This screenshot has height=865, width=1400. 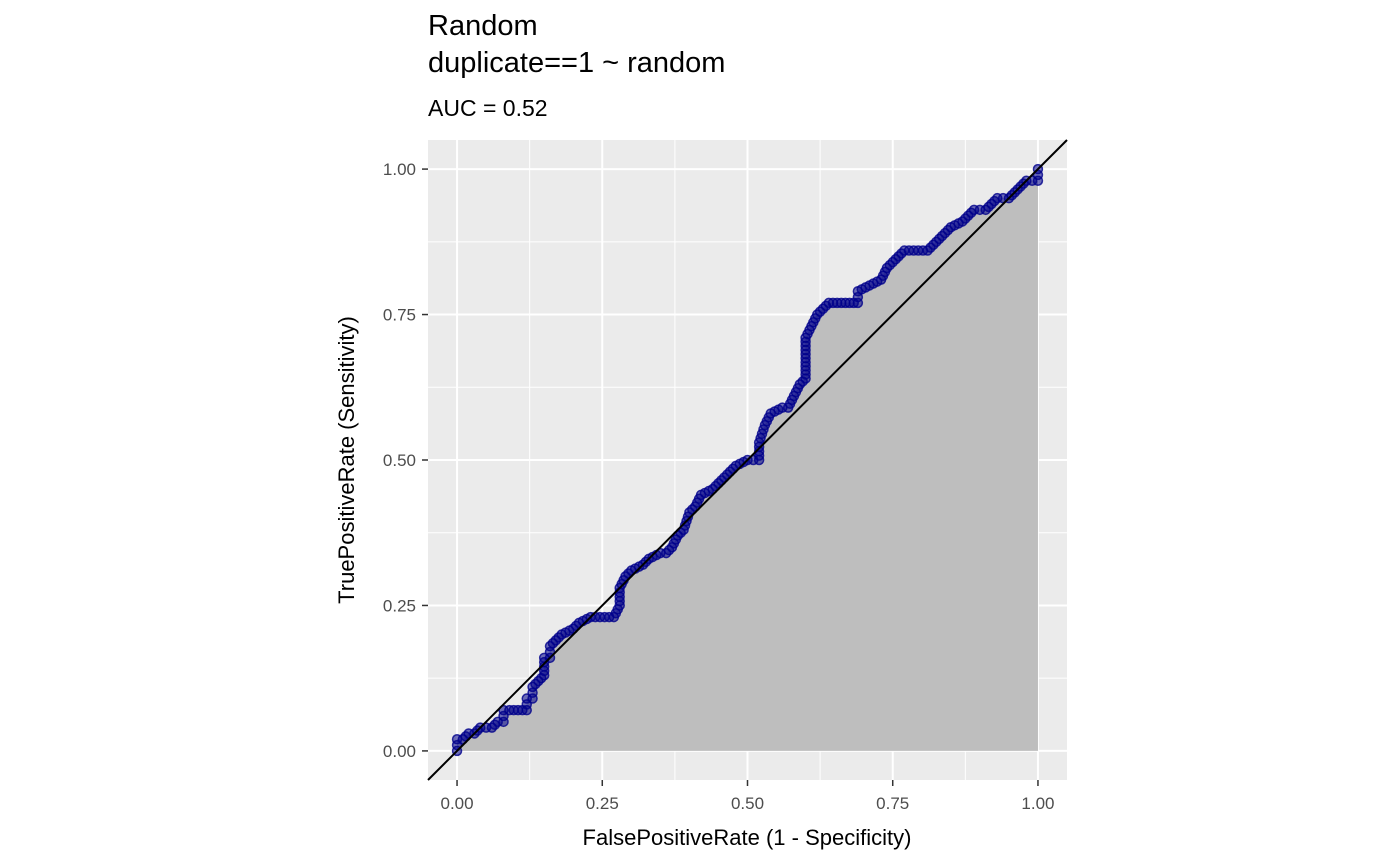 What do you see at coordinates (747, 837) in the screenshot?
I see `x-axis-label: FalsePositiveRate (1 - Specificity)` at bounding box center [747, 837].